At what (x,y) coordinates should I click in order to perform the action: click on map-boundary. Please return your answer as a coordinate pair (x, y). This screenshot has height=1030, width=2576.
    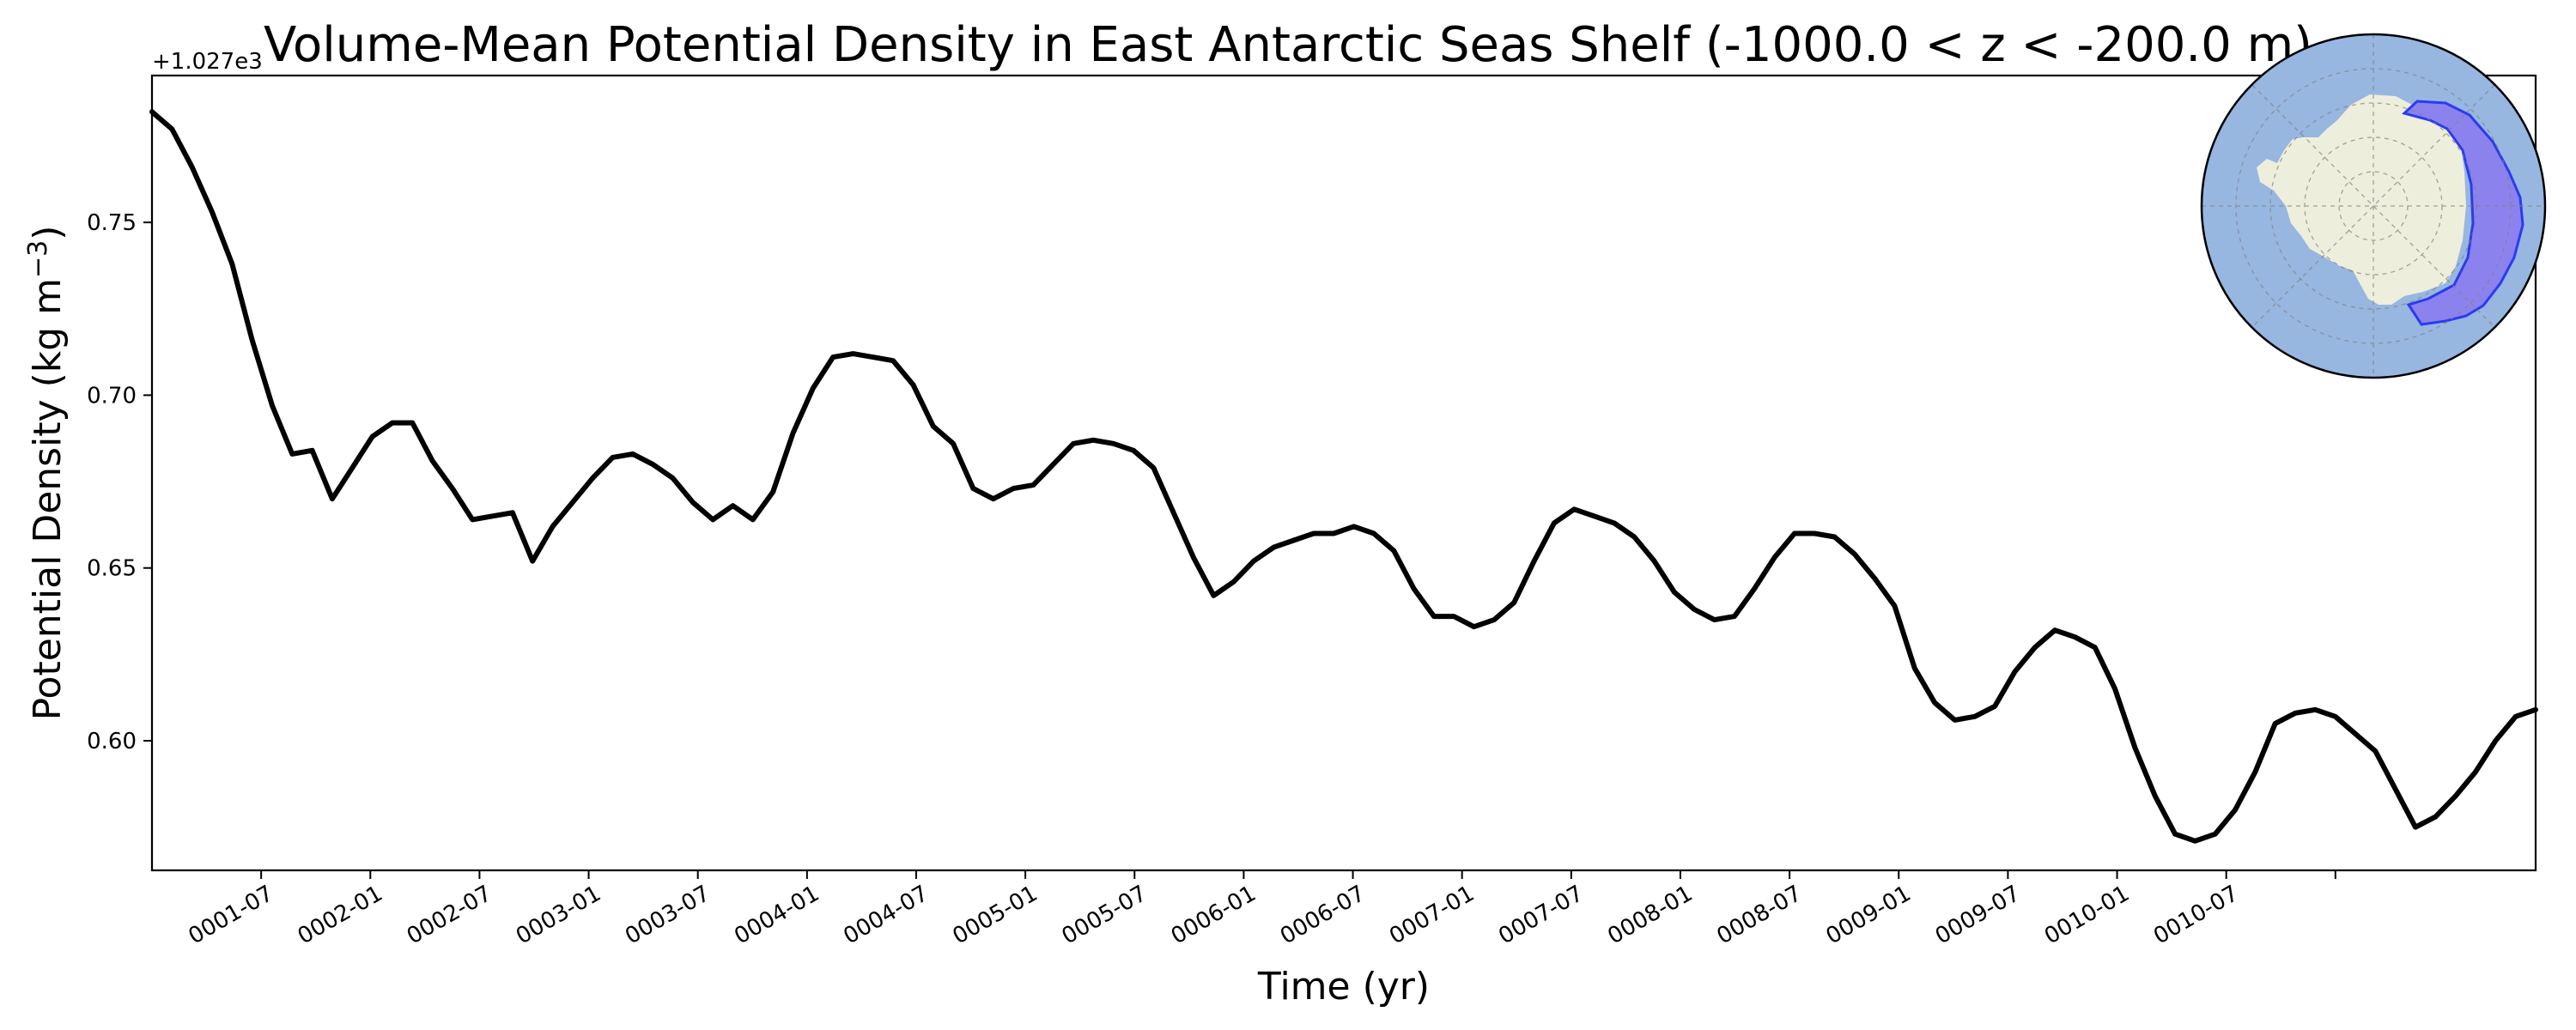
    Looking at the image, I should click on (2374, 206).